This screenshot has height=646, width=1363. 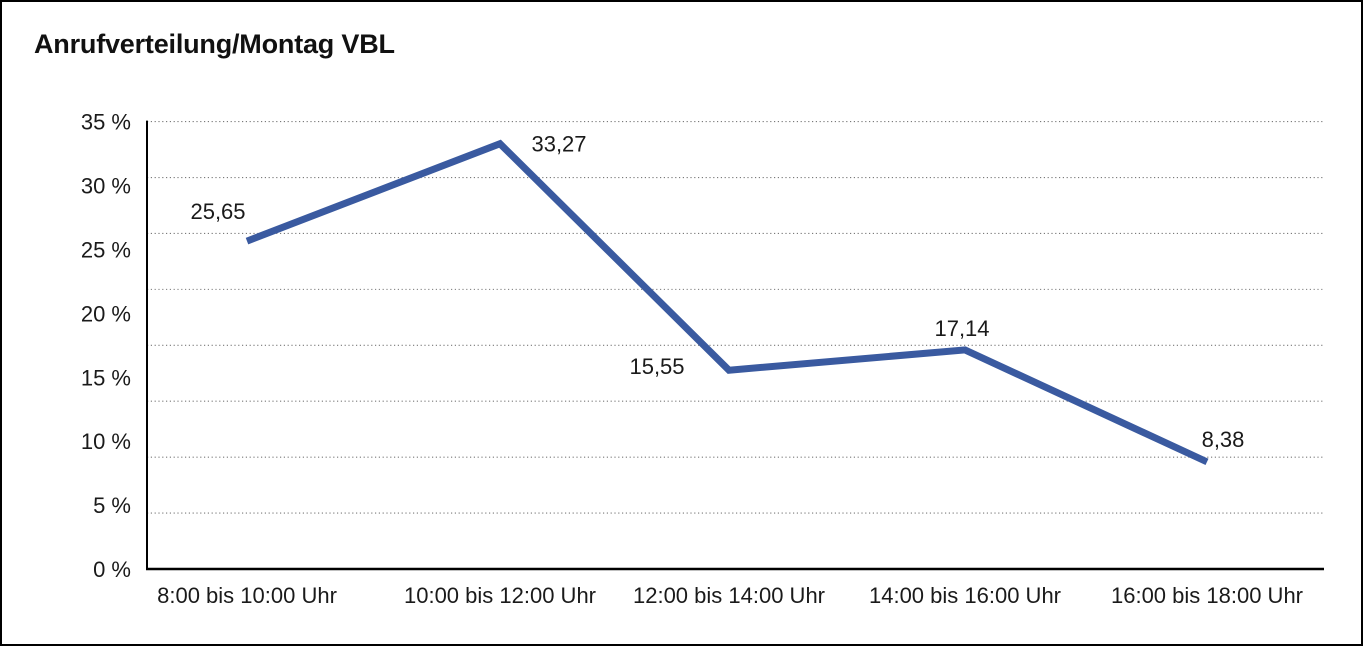 I want to click on data-point-label: 25,65, so click(x=217, y=211).